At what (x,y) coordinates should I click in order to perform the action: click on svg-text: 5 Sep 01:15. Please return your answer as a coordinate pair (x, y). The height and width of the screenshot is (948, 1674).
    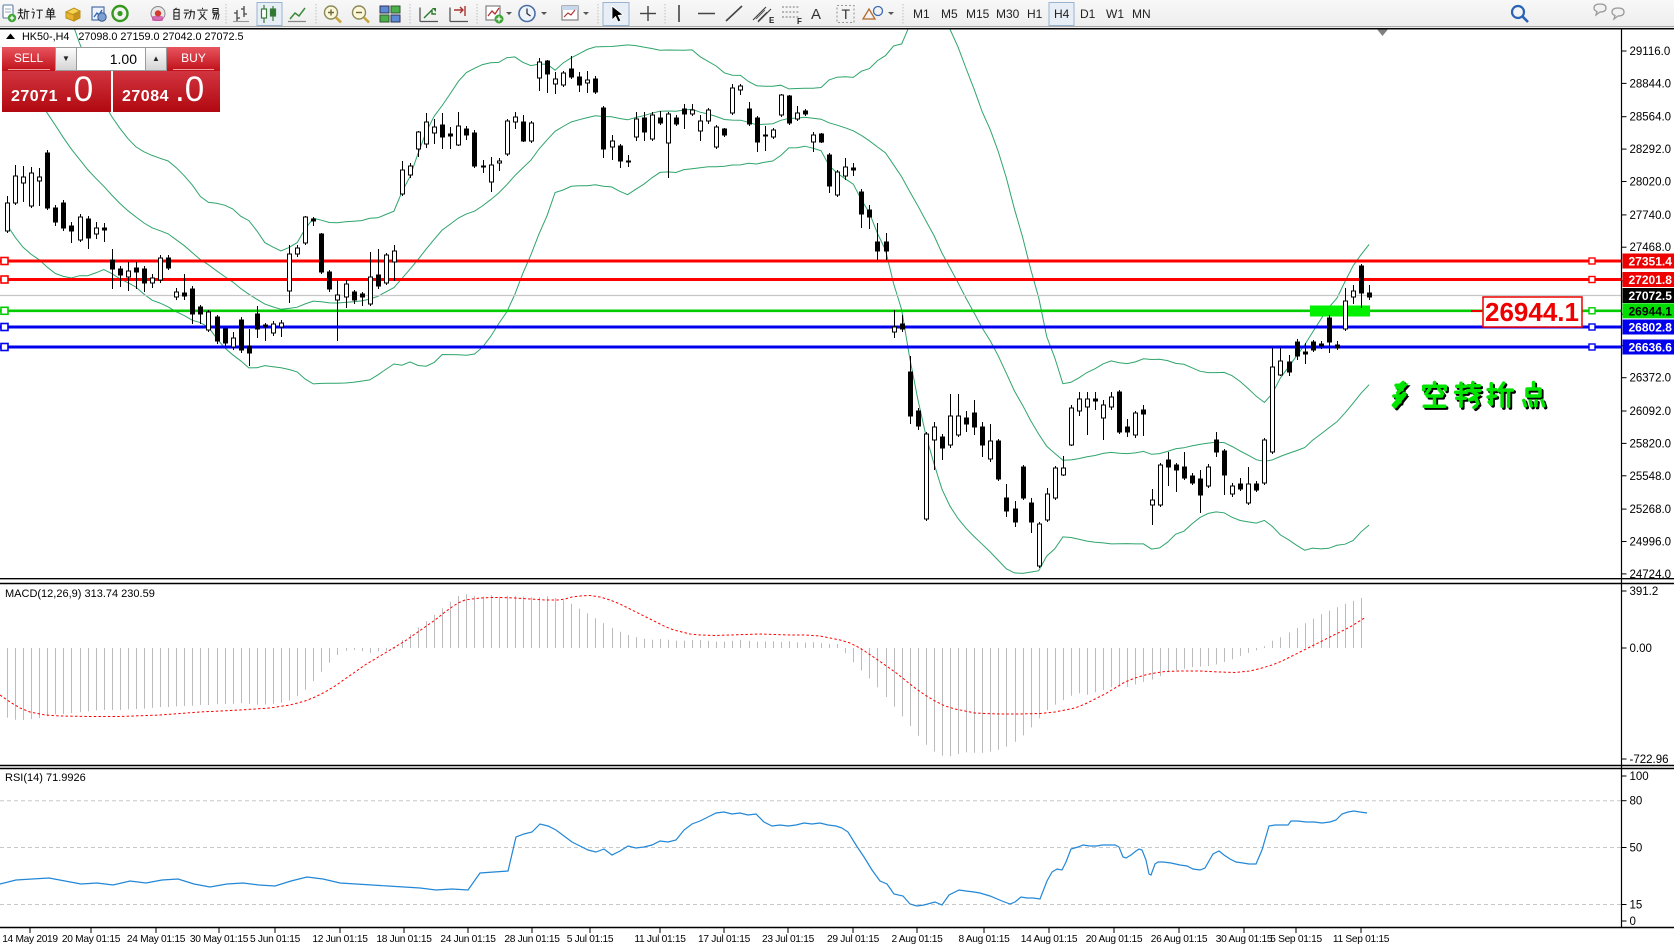
    Looking at the image, I should click on (1296, 939).